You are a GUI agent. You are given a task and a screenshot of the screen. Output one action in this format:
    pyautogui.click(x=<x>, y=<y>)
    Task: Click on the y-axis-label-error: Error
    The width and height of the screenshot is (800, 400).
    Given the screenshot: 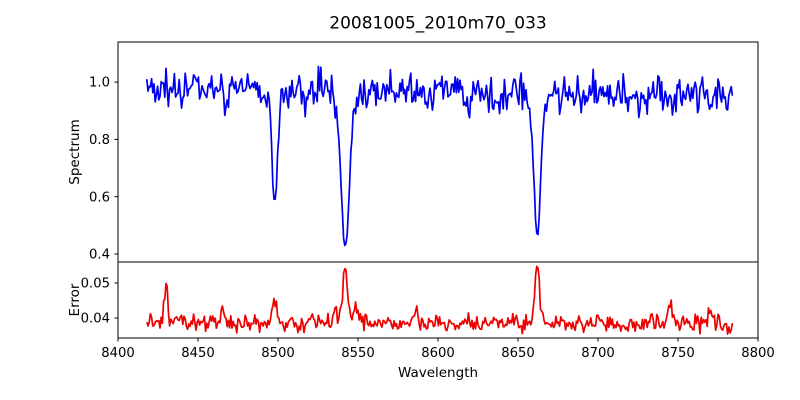 What is the action you would take?
    pyautogui.click(x=75, y=299)
    